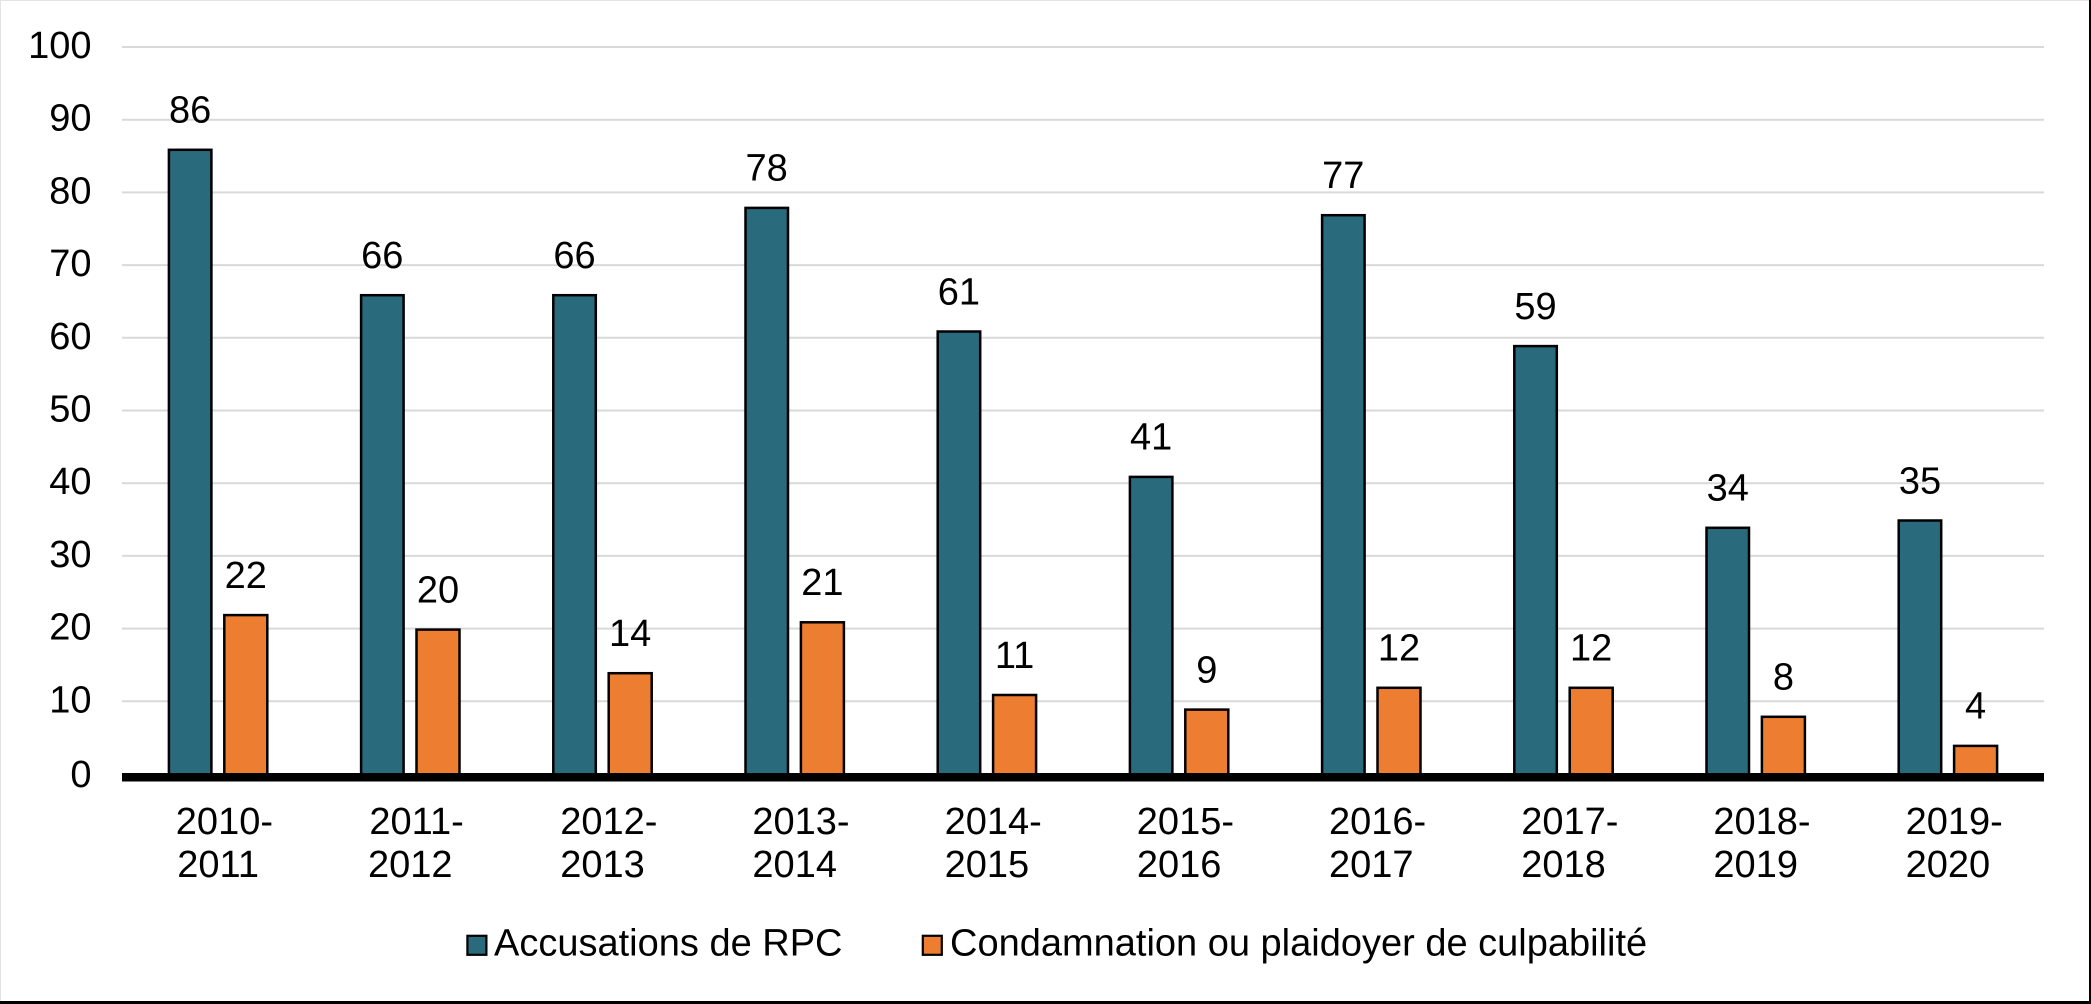 The width and height of the screenshot is (2091, 1004). What do you see at coordinates (1728, 489) in the screenshot?
I see `svg-text: 34` at bounding box center [1728, 489].